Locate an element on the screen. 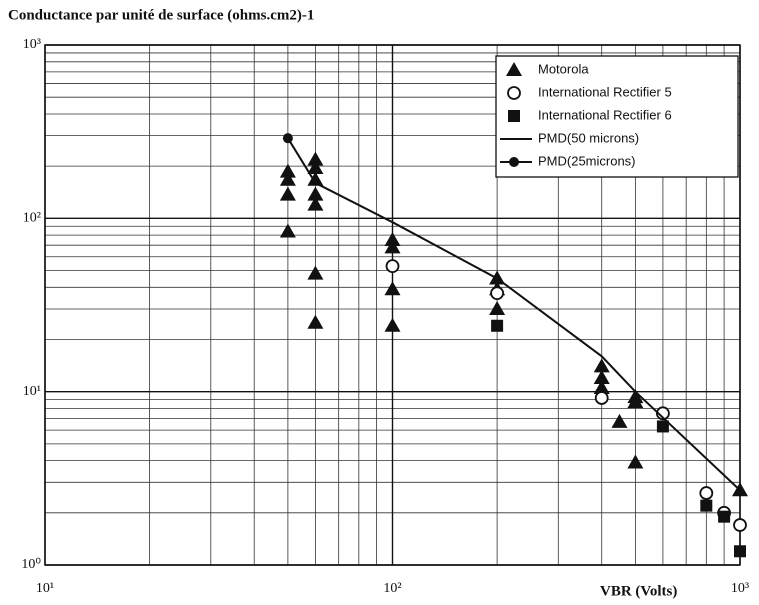  y-tick-label: 10³ is located at coordinates (32, 44).